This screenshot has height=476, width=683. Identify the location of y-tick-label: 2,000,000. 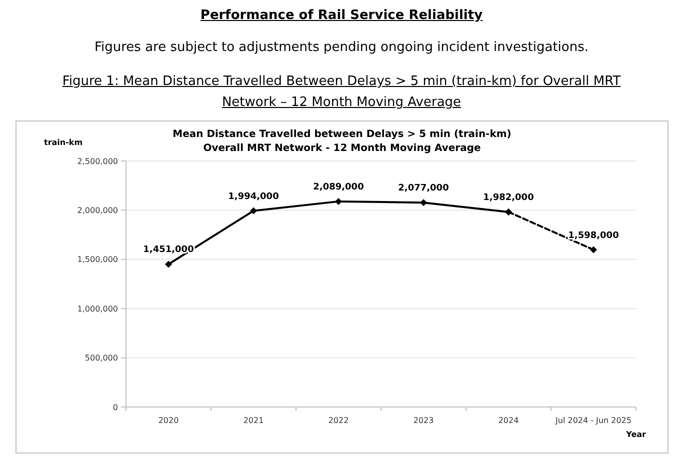
(97, 210).